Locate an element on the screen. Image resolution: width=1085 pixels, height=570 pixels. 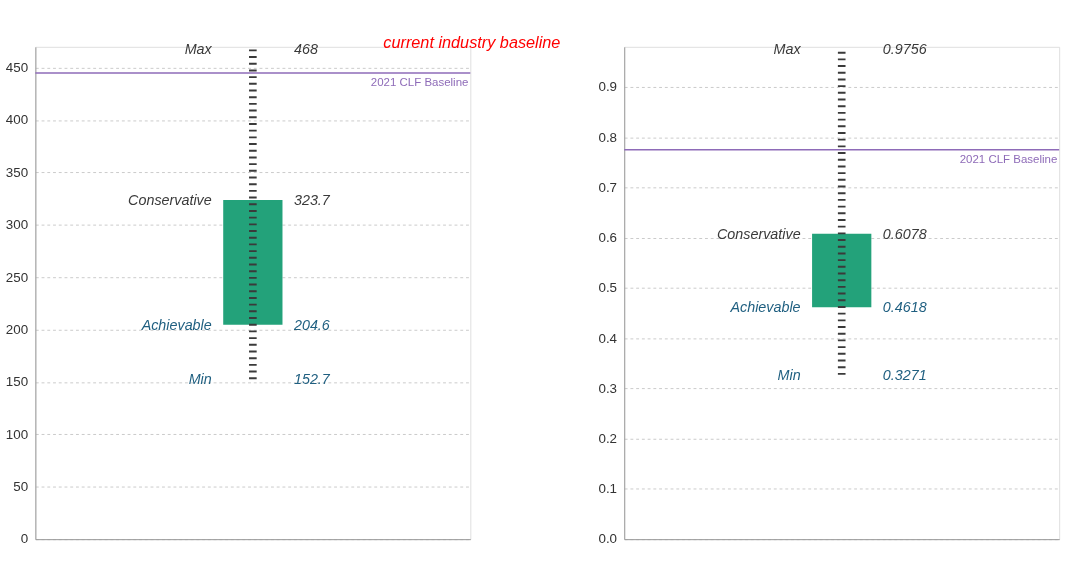
y-tick-label: 0.0 is located at coordinates (608, 539).